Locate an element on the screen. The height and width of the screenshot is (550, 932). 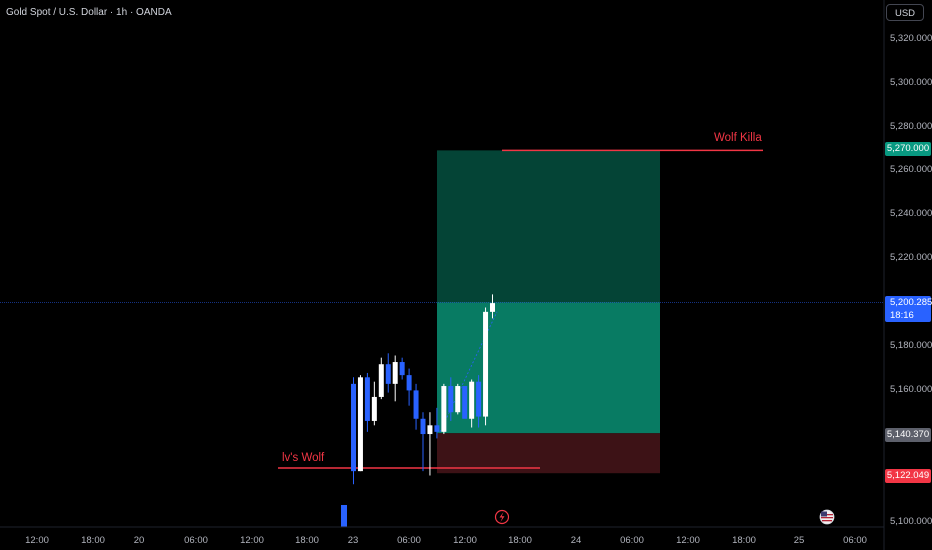
price-tick: 5,260.000 is located at coordinates (911, 169).